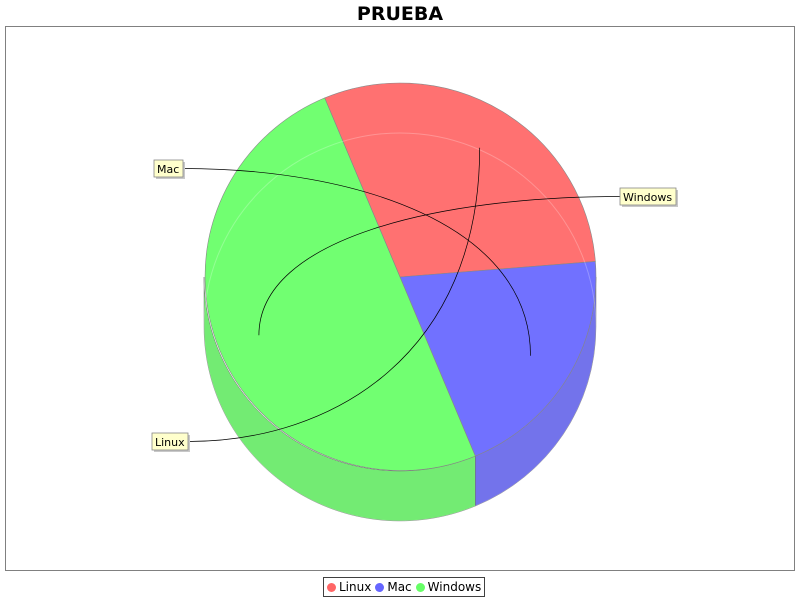  I want to click on leader-line-mac, so click(356, 262).